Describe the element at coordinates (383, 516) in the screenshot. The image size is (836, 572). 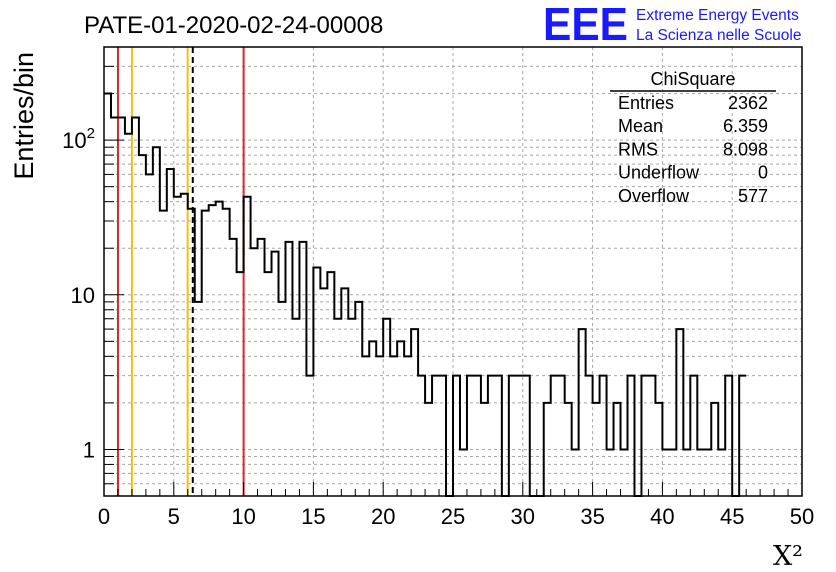
I see `x-tick-label: 20` at that location.